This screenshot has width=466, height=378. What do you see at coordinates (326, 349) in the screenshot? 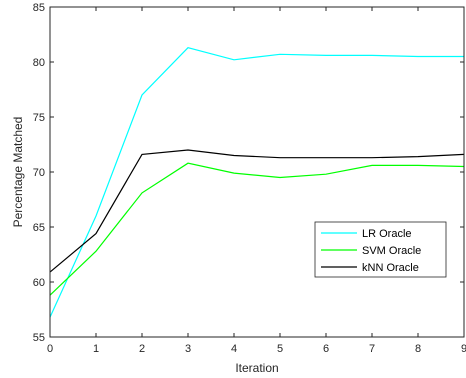
I see `x-tick-label: 6` at bounding box center [326, 349].